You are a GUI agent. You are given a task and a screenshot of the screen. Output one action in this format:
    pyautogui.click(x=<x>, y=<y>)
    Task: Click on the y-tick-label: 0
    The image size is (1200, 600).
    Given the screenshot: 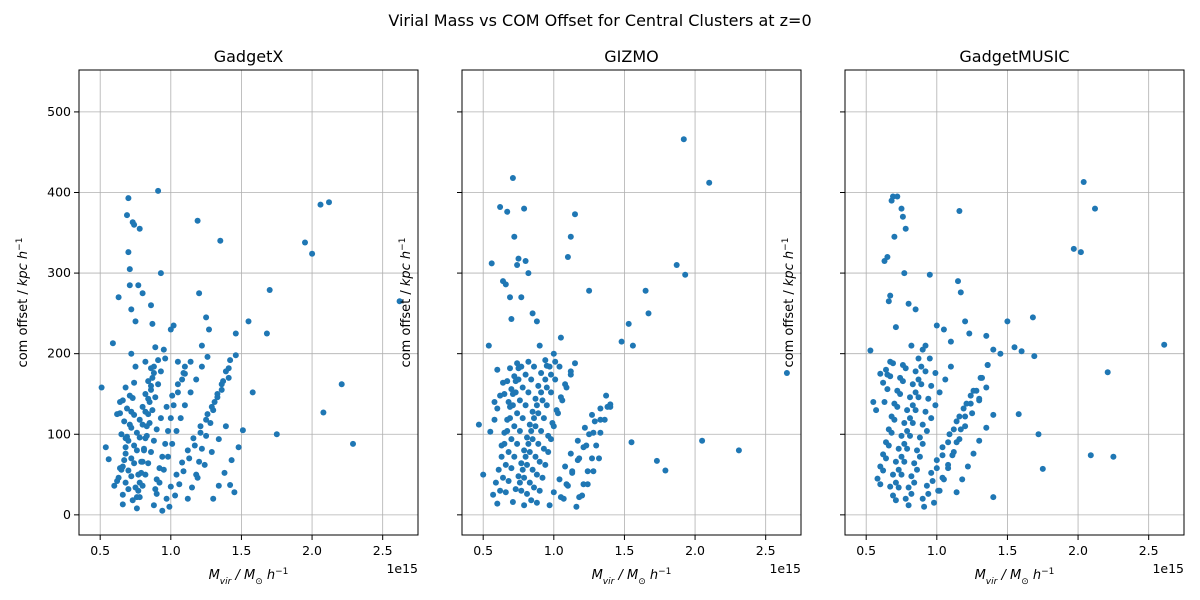 What is the action you would take?
    pyautogui.click(x=67, y=514)
    